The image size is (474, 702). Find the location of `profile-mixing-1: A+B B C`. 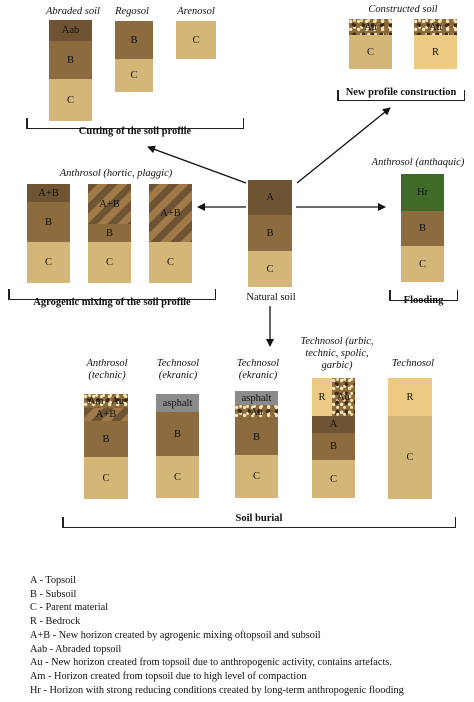

profile-mixing-1: A+B B C is located at coordinates (48, 233).